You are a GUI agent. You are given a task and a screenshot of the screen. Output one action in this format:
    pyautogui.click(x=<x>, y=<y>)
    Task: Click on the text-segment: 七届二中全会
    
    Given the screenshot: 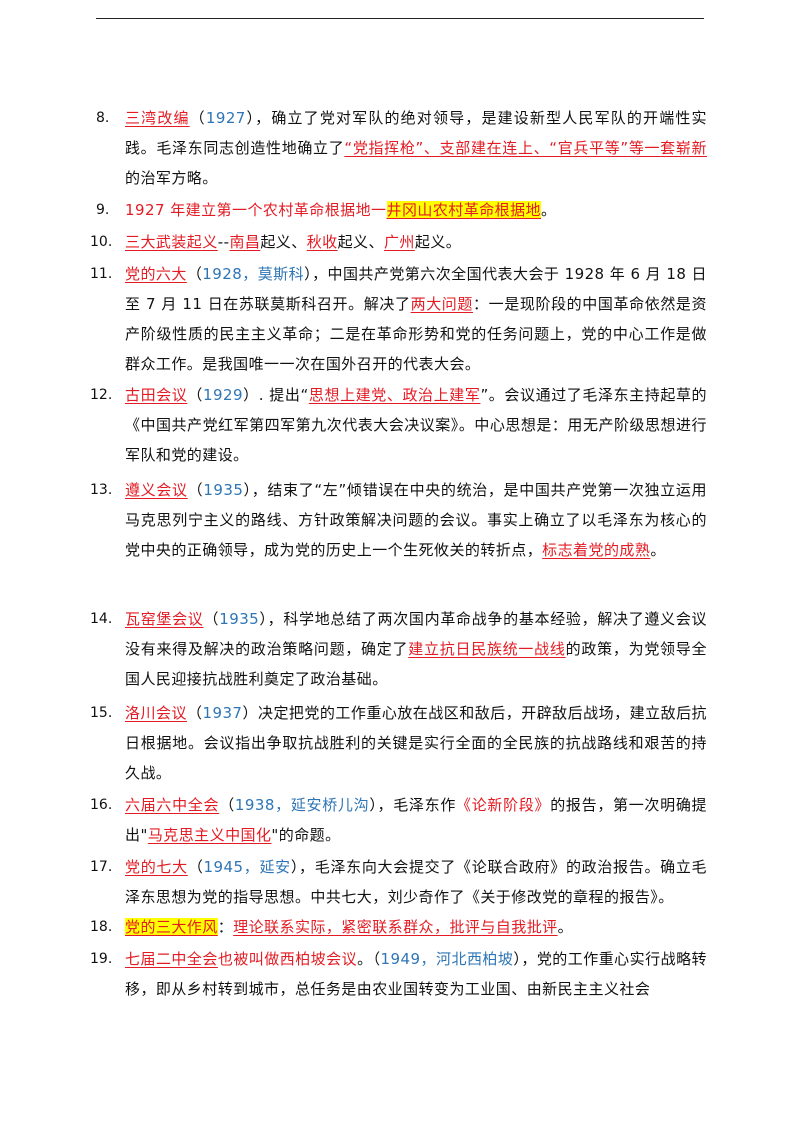 What is the action you would take?
    pyautogui.click(x=171, y=959)
    